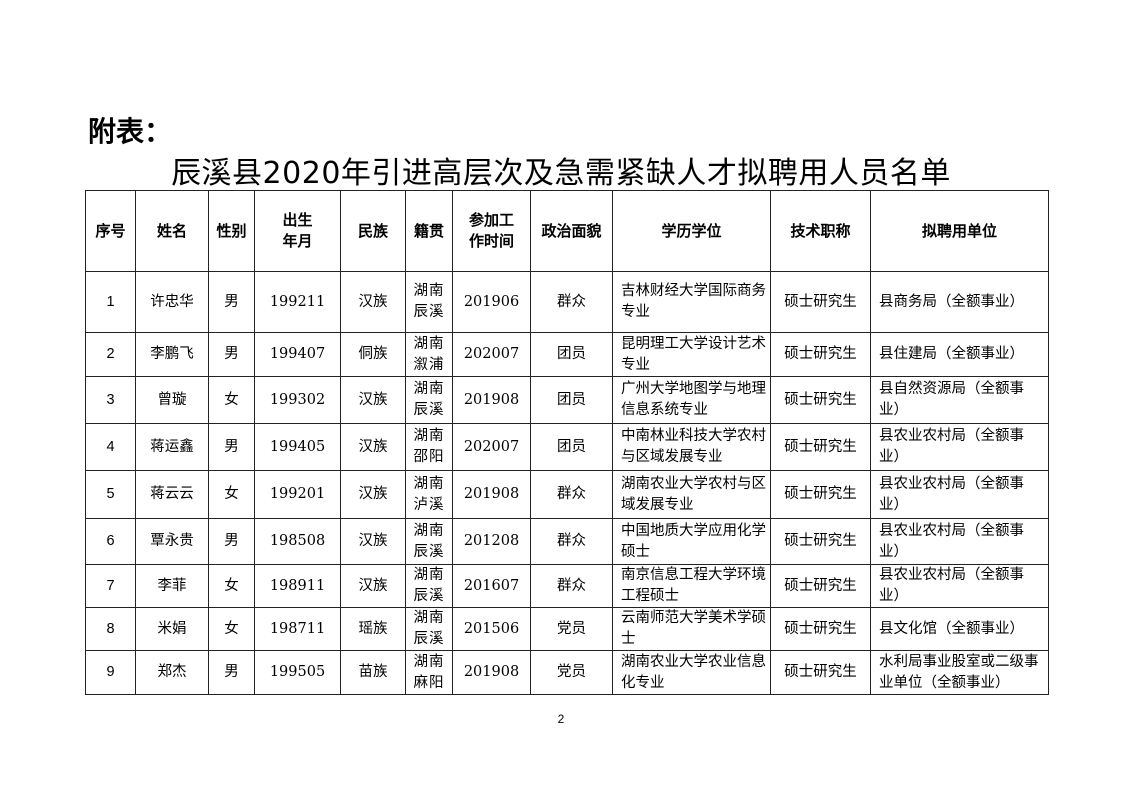 The image size is (1122, 793). I want to click on cell-birth: 198911, so click(297, 586).